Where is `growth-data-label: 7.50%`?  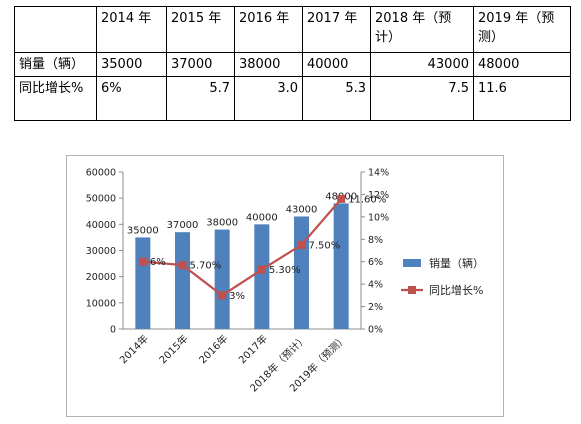 growth-data-label: 7.50% is located at coordinates (325, 245).